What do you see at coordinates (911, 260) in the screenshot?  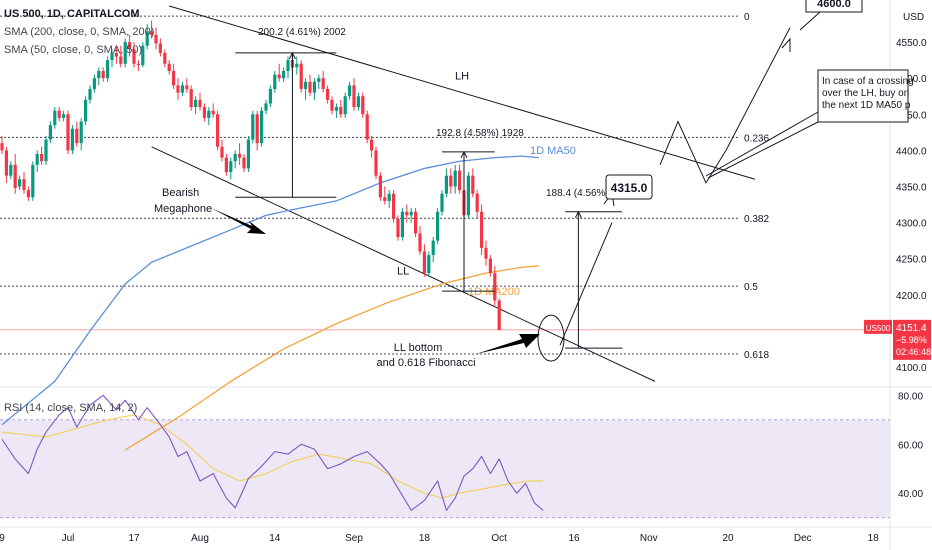 I see `price-tick-label: 4250.0` at bounding box center [911, 260].